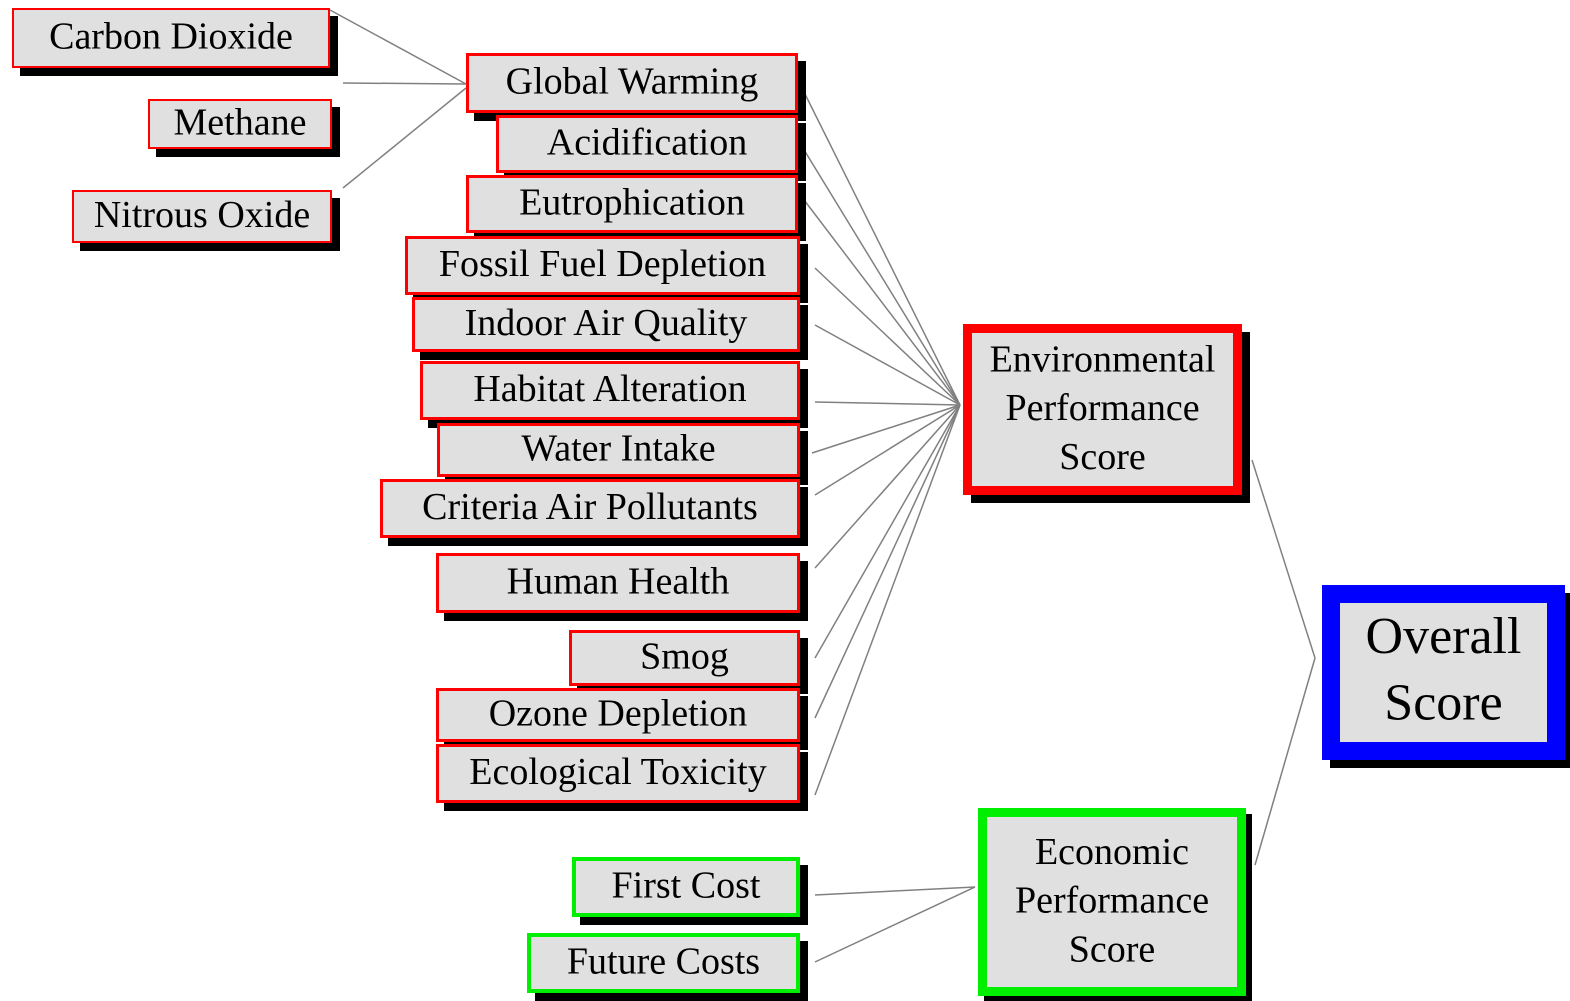  I want to click on node-box: Criteria Air Pollutants, so click(594, 512).